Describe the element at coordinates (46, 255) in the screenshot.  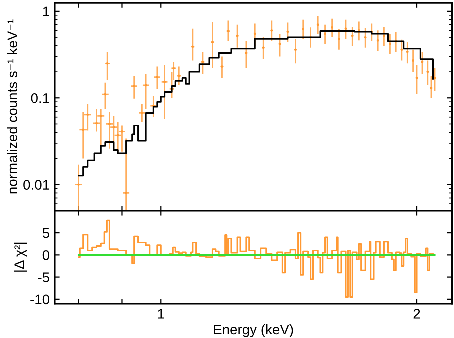
I see `y-tick-label: 0` at that location.